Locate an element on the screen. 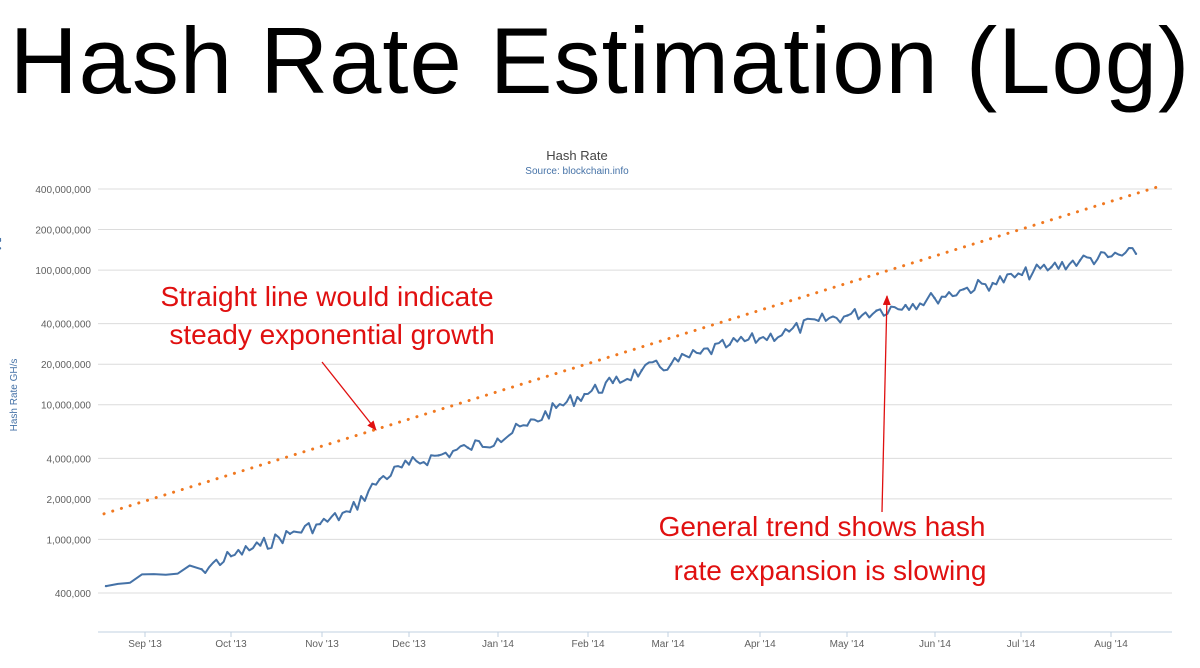  x-tick-label: Feb '14 is located at coordinates (587, 644).